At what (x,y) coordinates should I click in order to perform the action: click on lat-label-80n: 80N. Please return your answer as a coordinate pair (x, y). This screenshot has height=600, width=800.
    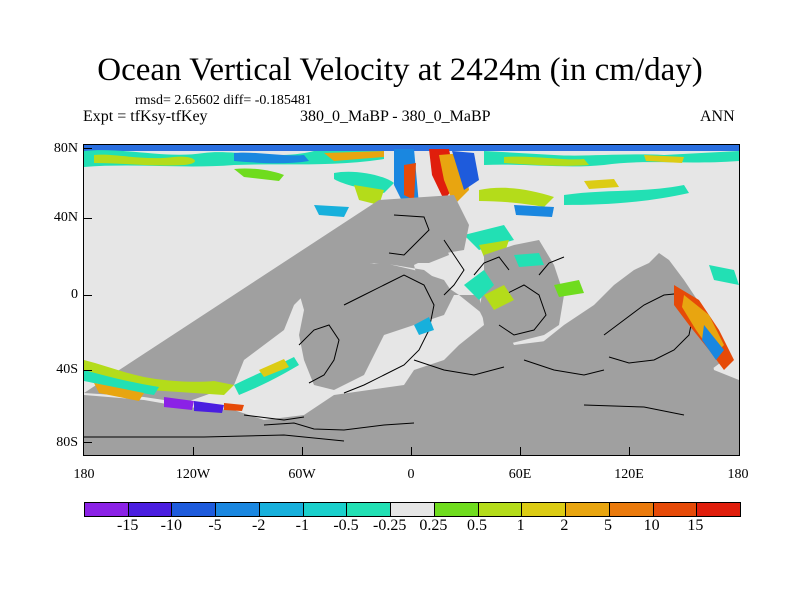
    Looking at the image, I should click on (65, 148).